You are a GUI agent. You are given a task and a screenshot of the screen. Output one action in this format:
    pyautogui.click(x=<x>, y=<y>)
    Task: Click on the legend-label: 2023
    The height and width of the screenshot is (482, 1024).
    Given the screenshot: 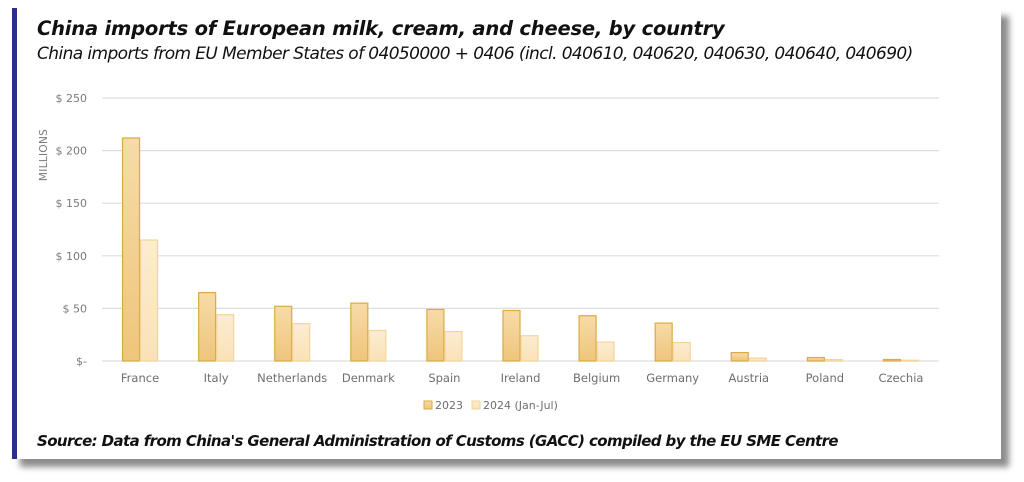 What is the action you would take?
    pyautogui.click(x=449, y=405)
    